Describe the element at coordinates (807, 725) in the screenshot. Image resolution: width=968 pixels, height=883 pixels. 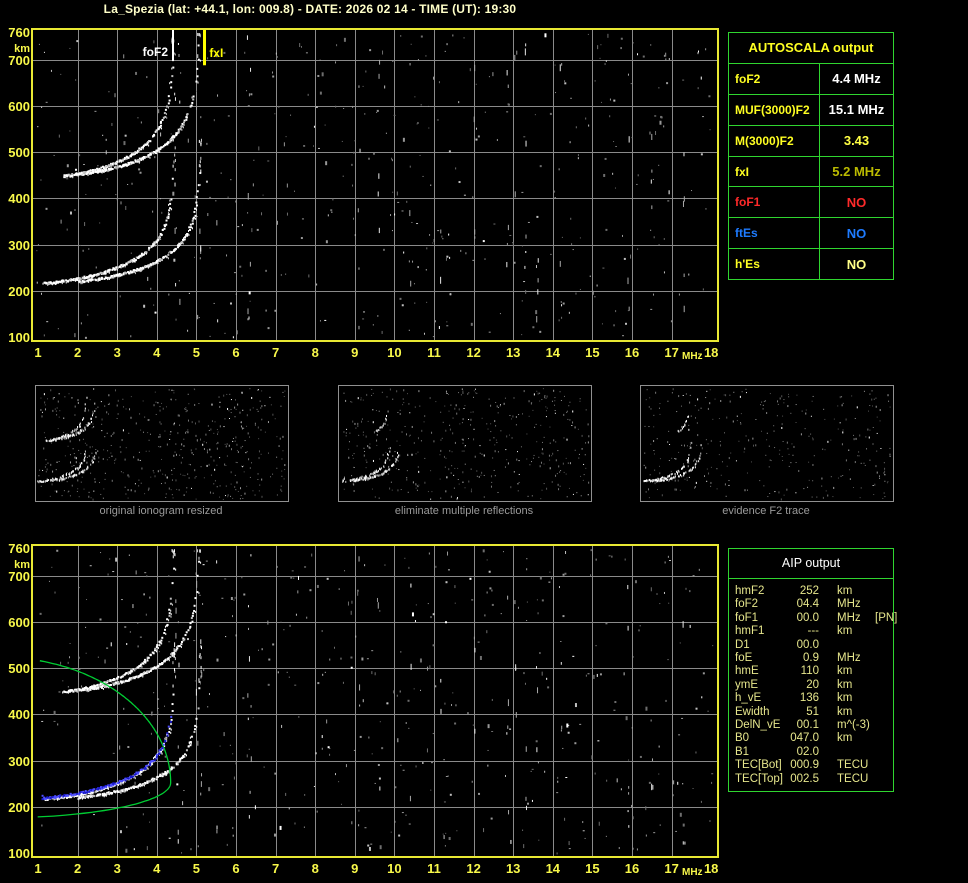
I see `aip-row-value: 00.1` at that location.